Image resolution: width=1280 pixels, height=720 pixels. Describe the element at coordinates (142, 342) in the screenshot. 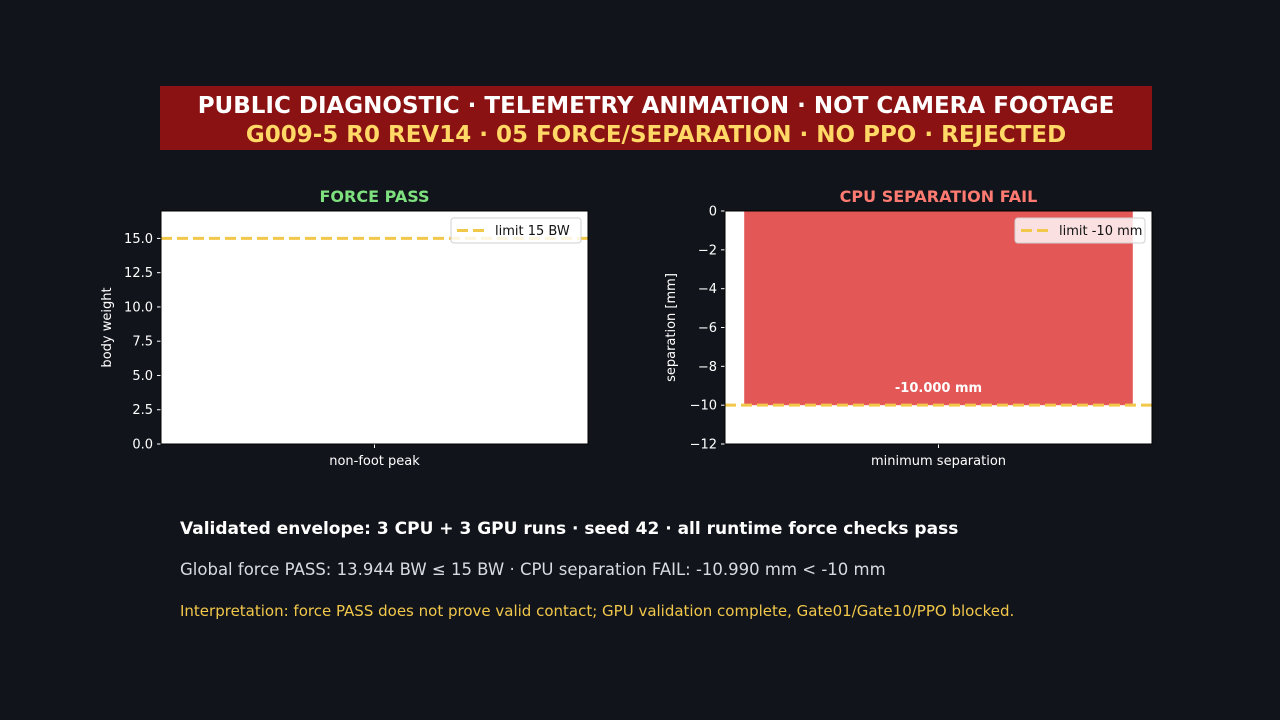

I see `y-tick-label: 7.5` at that location.